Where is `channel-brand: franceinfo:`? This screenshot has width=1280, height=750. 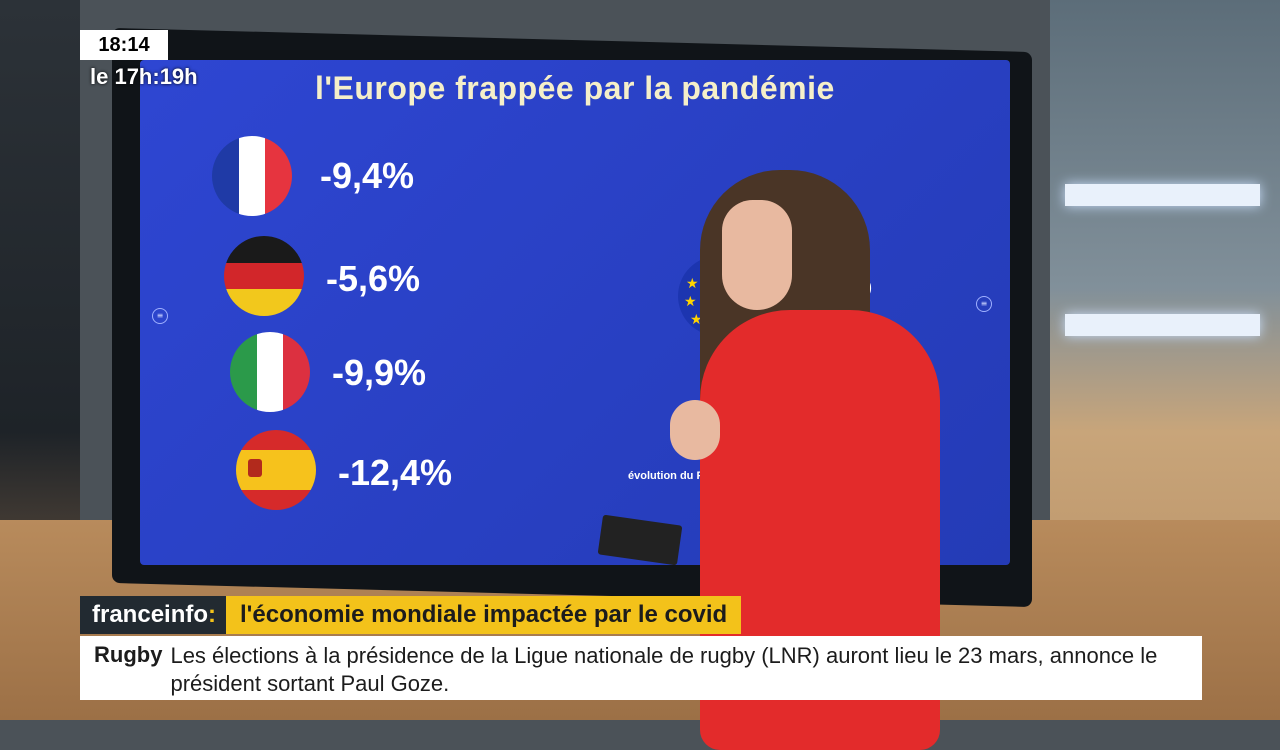 channel-brand: franceinfo: is located at coordinates (153, 615).